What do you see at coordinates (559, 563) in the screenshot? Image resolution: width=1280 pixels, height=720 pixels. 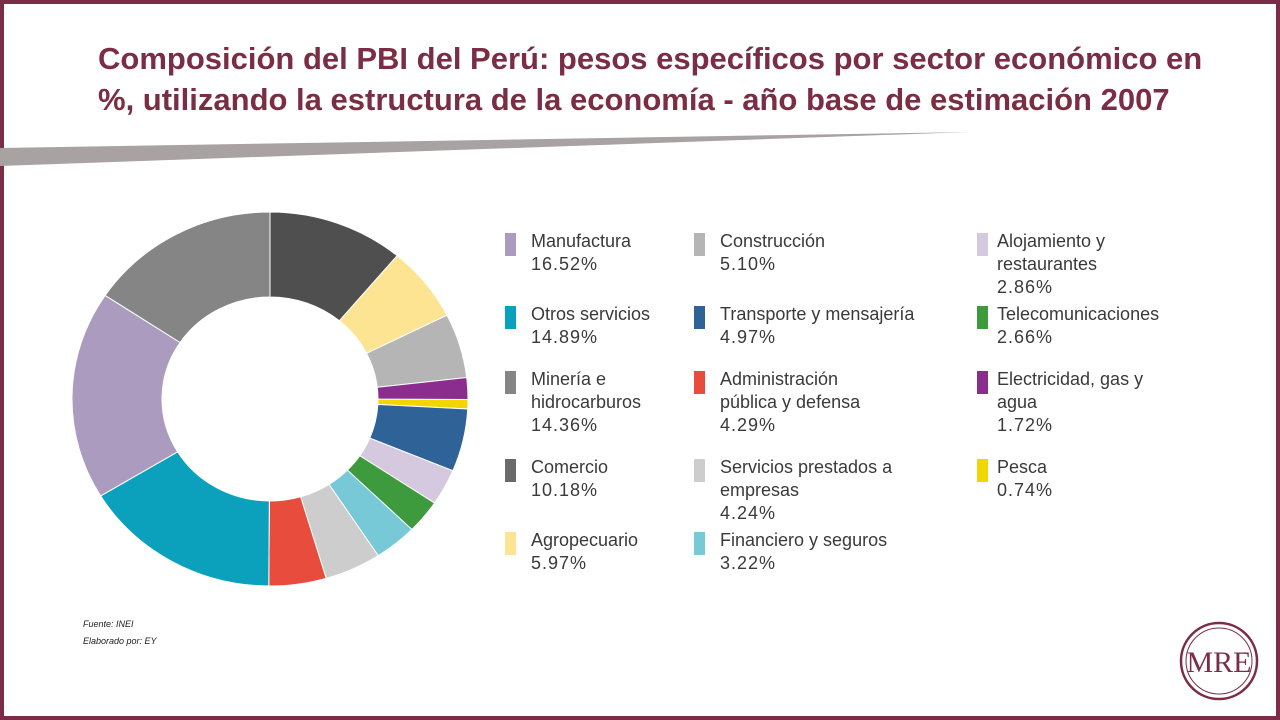 I see `legend-value: 5.97%` at bounding box center [559, 563].